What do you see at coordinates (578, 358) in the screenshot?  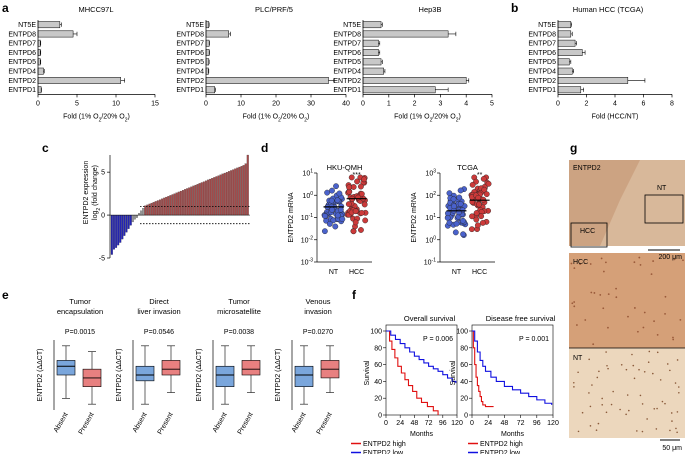 I see `micrograph-label: NT` at bounding box center [578, 358].